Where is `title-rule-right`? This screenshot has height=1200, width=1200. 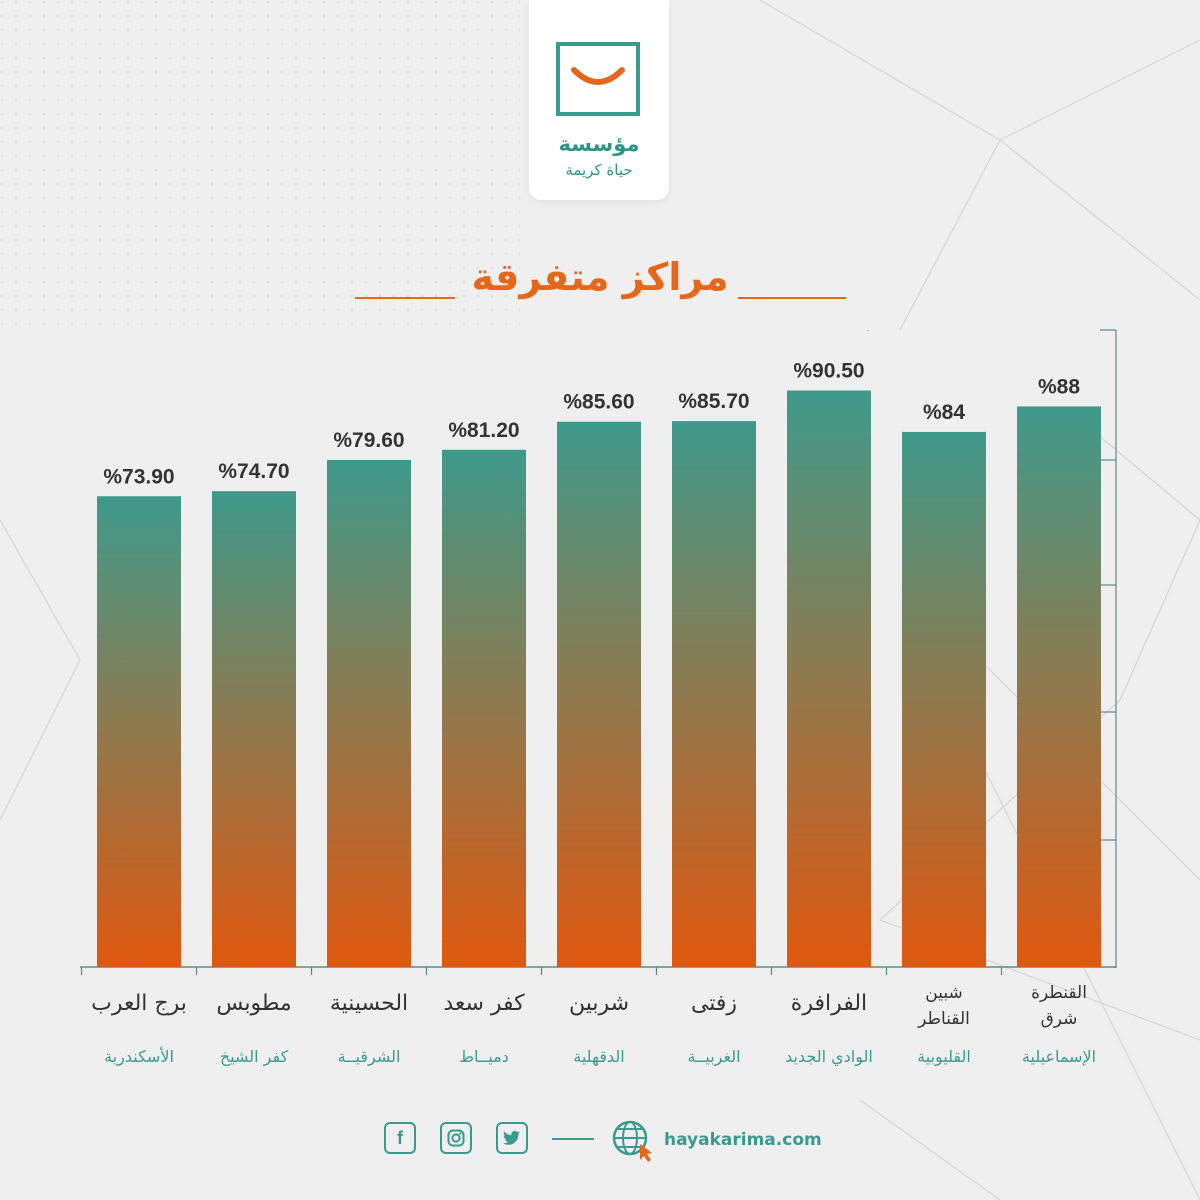
title-rule-right is located at coordinates (792, 298).